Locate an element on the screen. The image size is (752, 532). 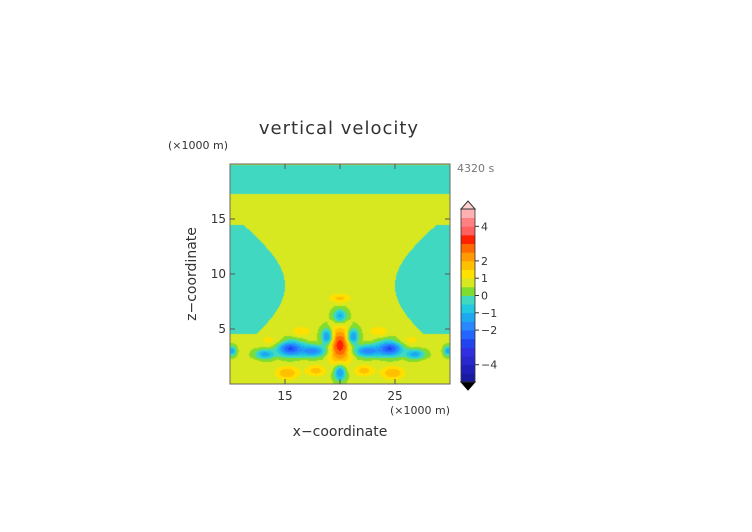
colorbar-max-arrow is located at coordinates (468, 205).